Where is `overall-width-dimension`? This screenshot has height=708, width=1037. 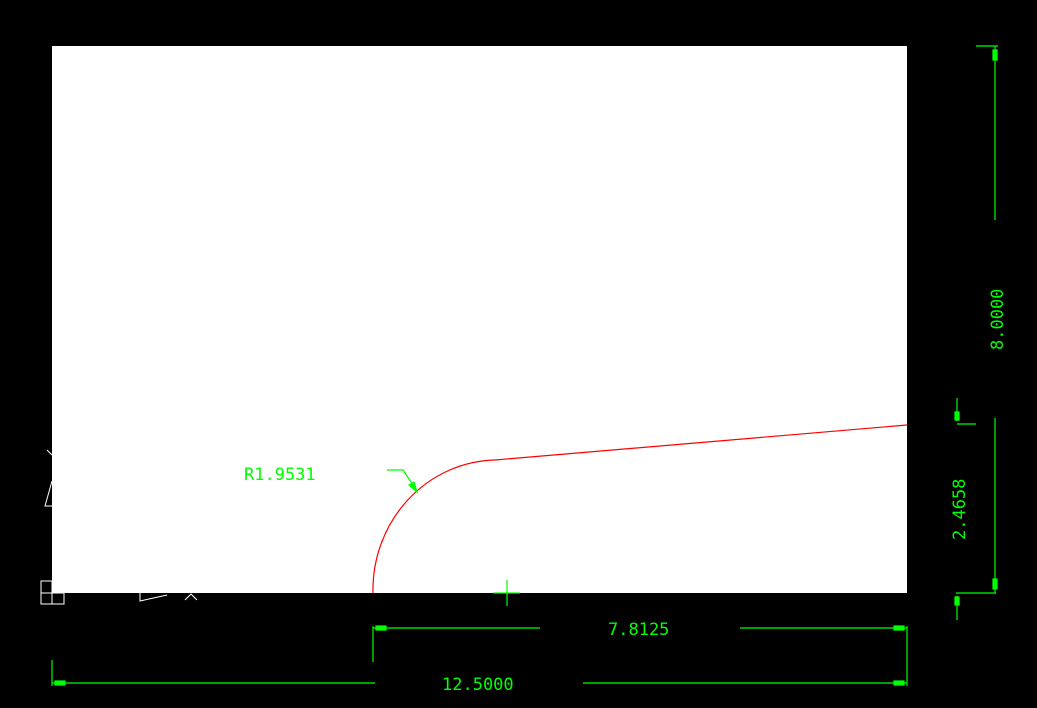
overall-width-dimension is located at coordinates (479, 673).